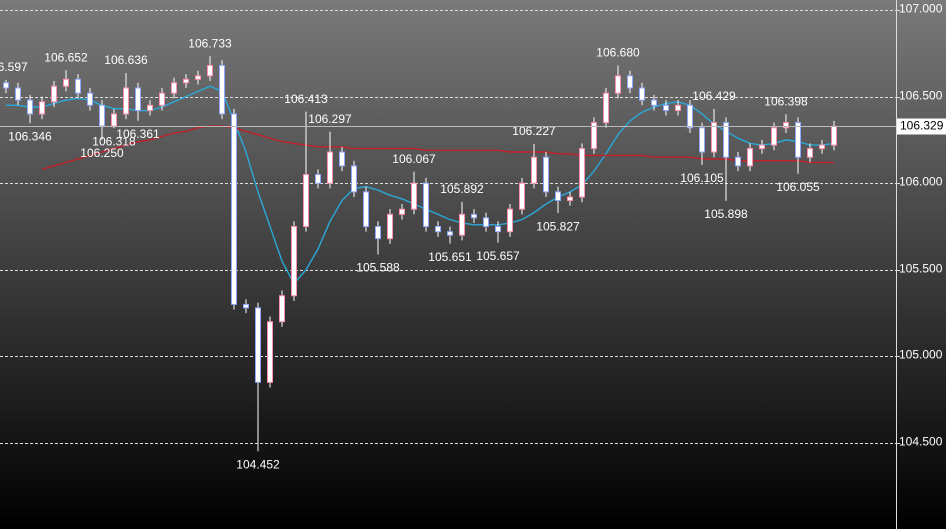  What do you see at coordinates (798, 187) in the screenshot?
I see `low-label: 106.055` at bounding box center [798, 187].